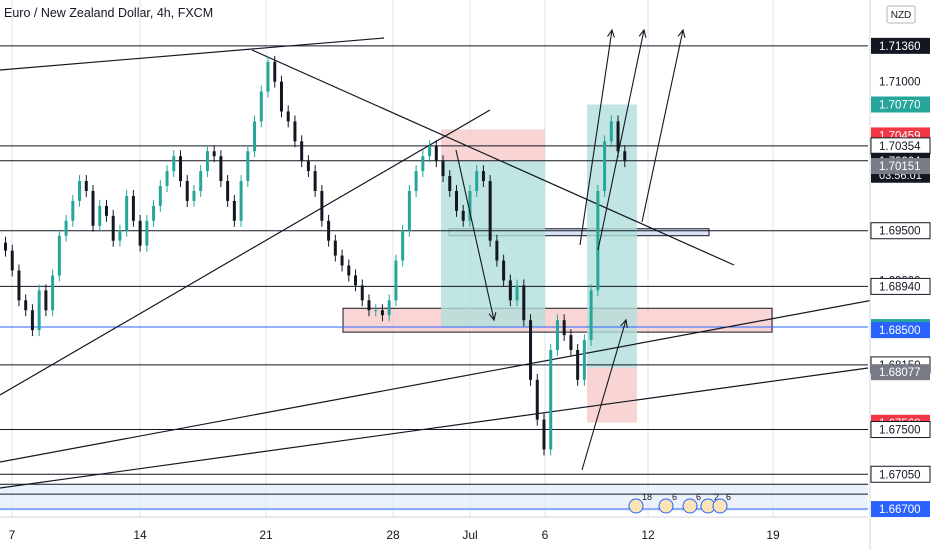 The width and height of the screenshot is (932, 550). I want to click on price-label: 1.68077, so click(900, 373).